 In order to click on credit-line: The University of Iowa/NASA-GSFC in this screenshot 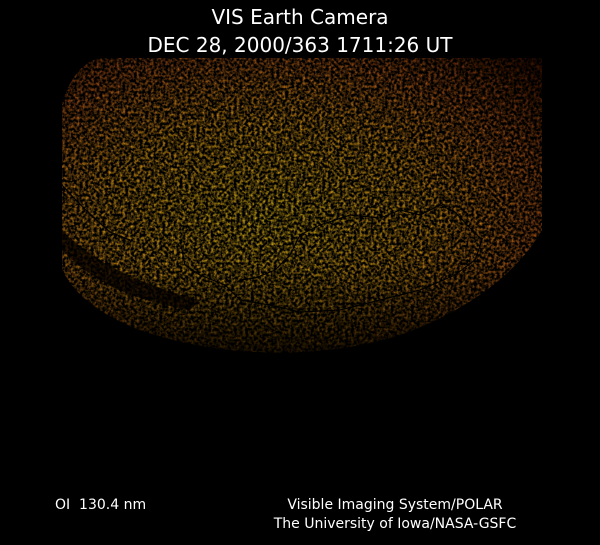, I will do `click(395, 524)`.